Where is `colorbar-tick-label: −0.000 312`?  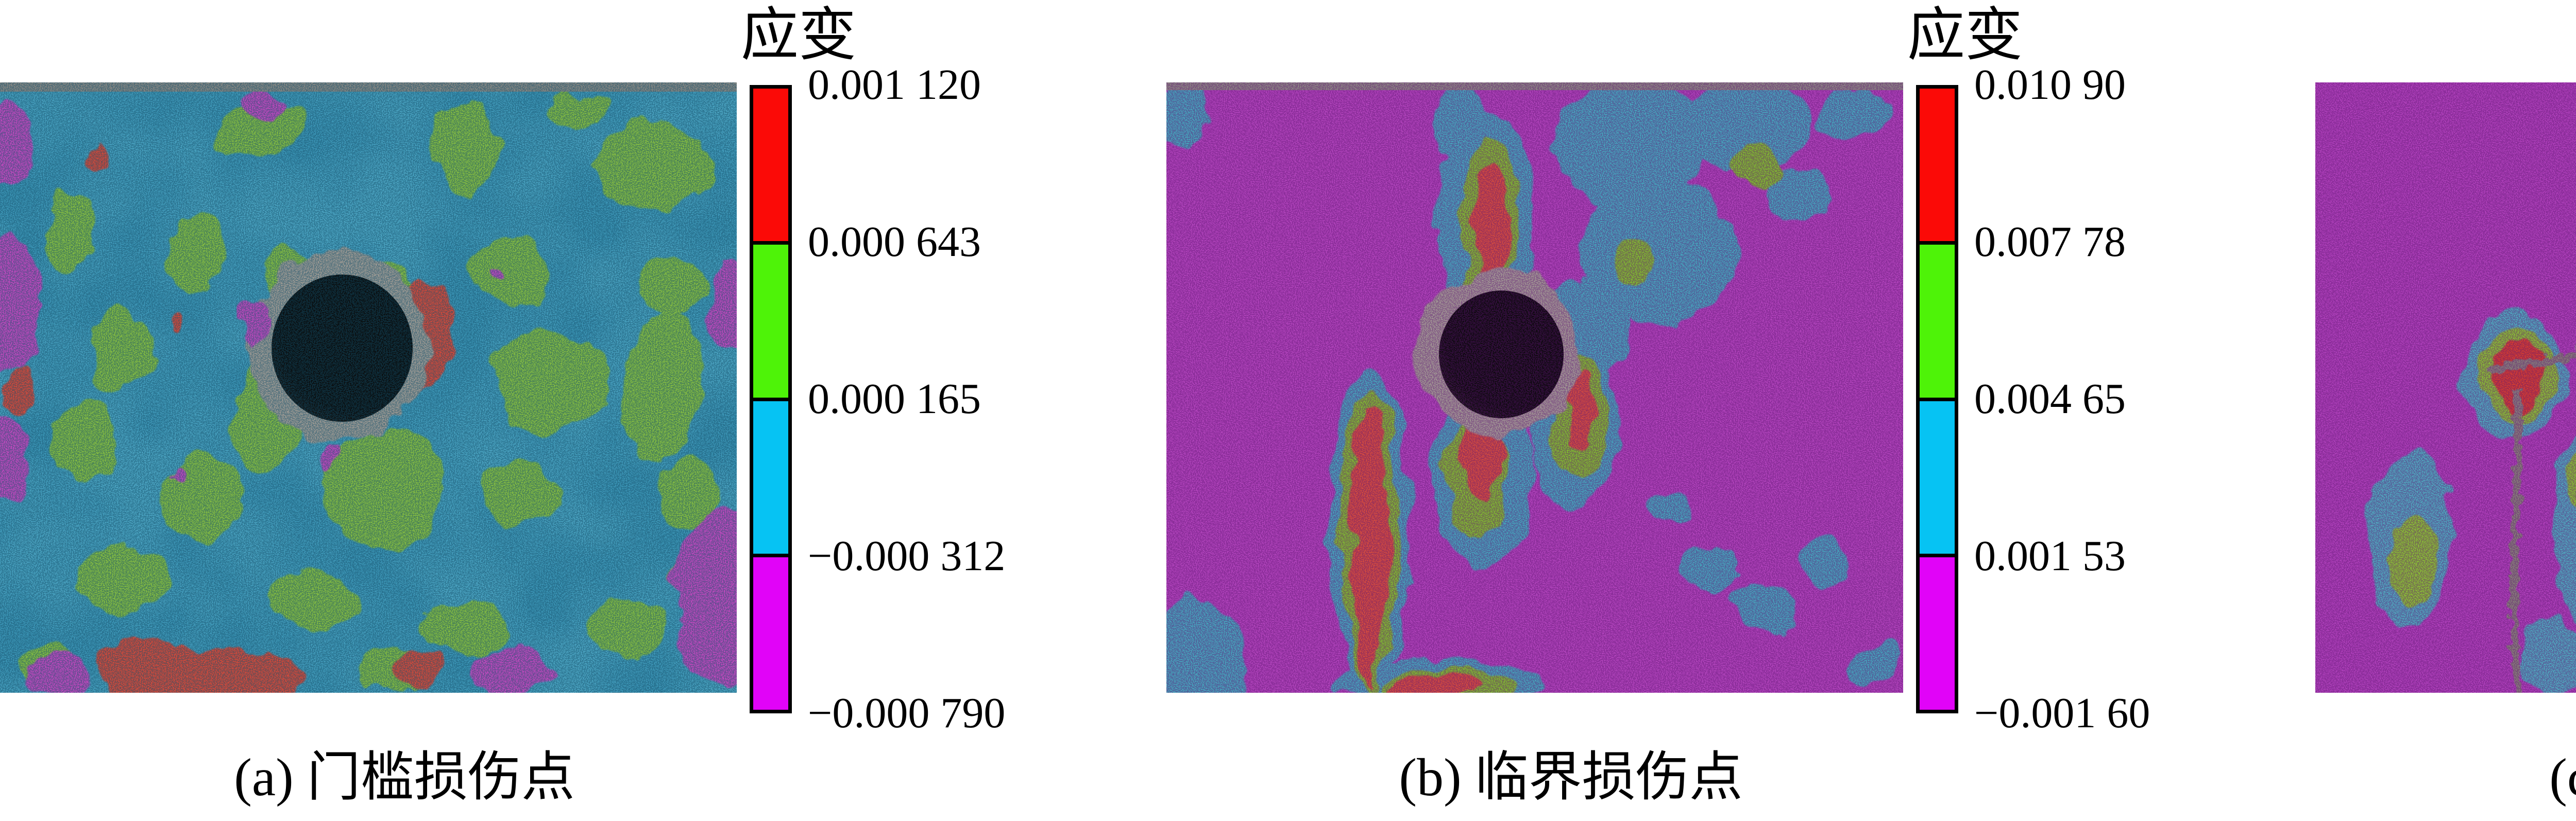 colorbar-tick-label: −0.000 312 is located at coordinates (907, 556).